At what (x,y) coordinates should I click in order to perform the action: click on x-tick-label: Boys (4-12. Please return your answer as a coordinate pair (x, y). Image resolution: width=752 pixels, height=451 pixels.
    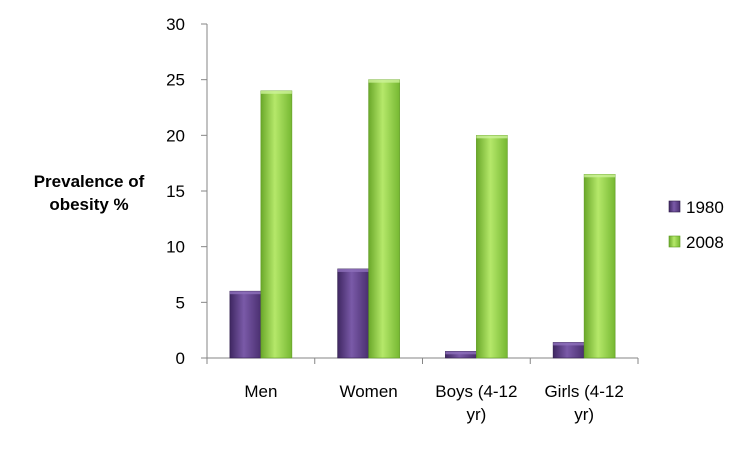
    Looking at the image, I should click on (476, 391).